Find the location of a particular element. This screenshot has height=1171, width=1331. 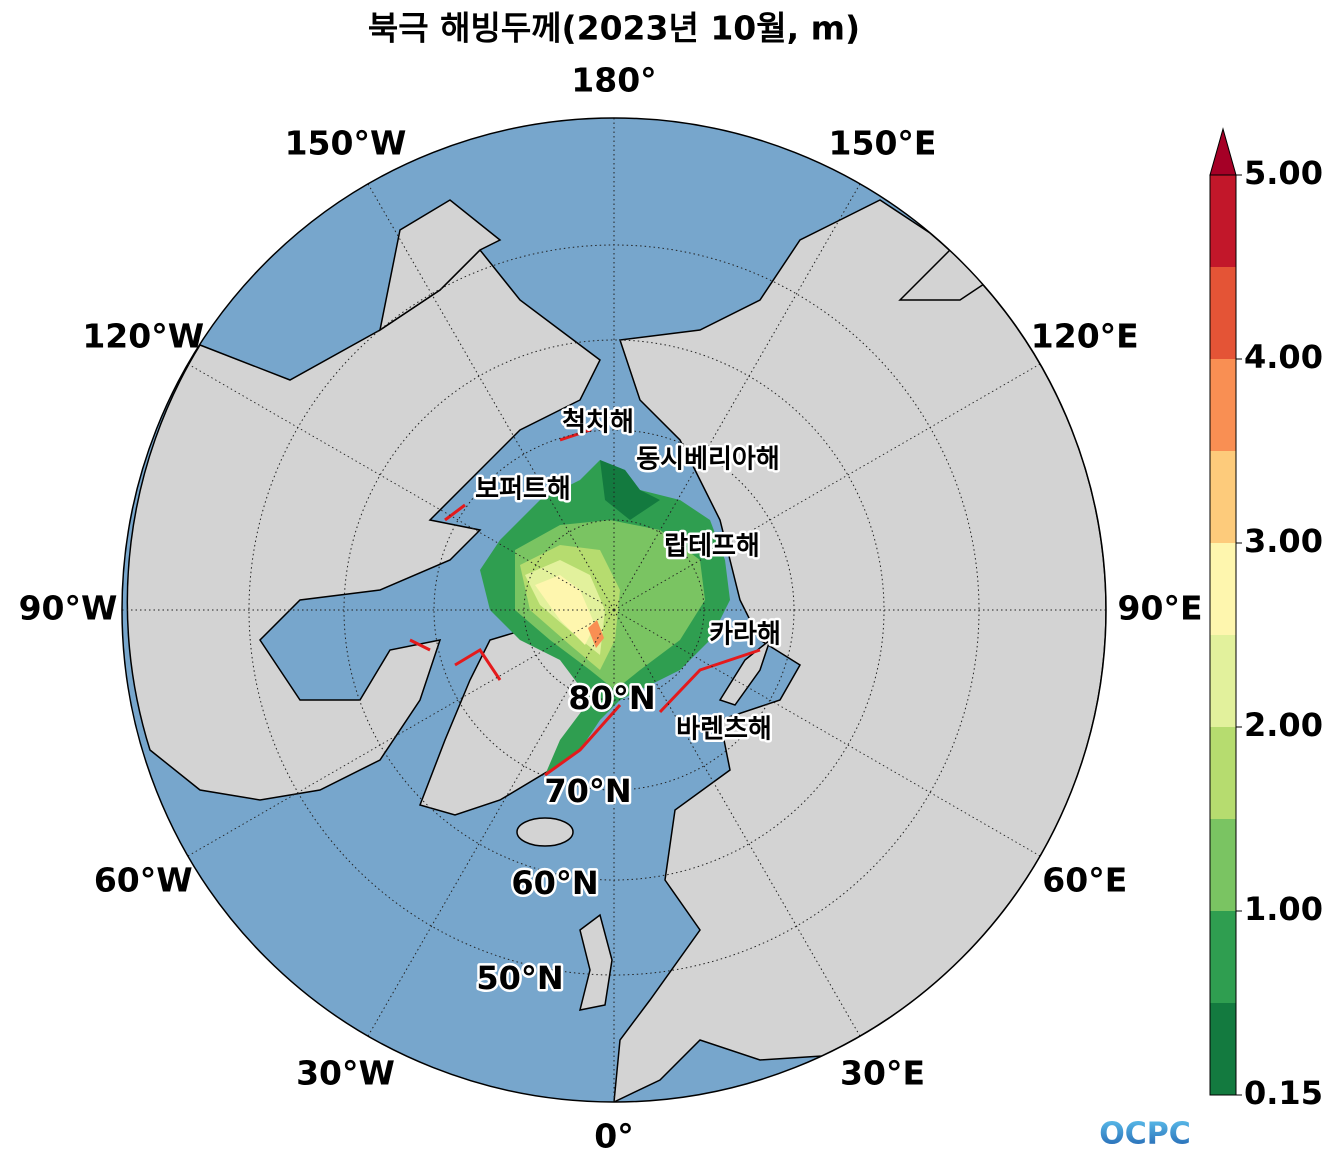

colorbar-tick-label: 2.00 is located at coordinates (1283, 725).